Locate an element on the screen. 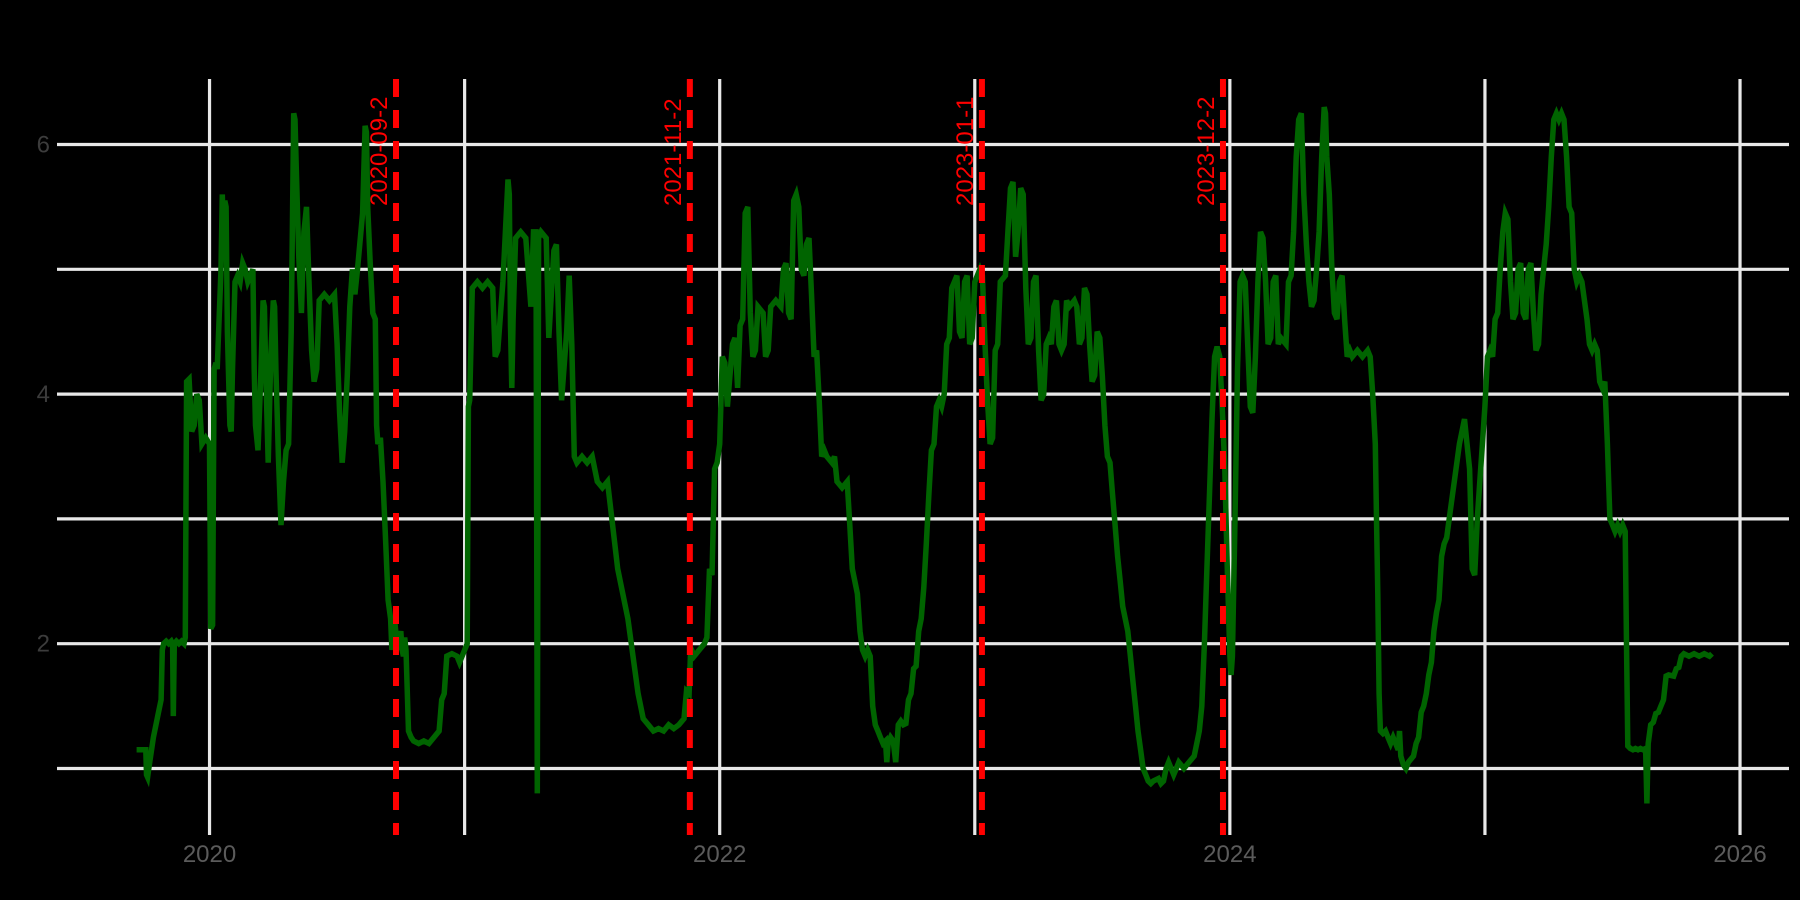 Image resolution: width=1800 pixels, height=900 pixels. x-tick-label: 2026 is located at coordinates (1739, 854).